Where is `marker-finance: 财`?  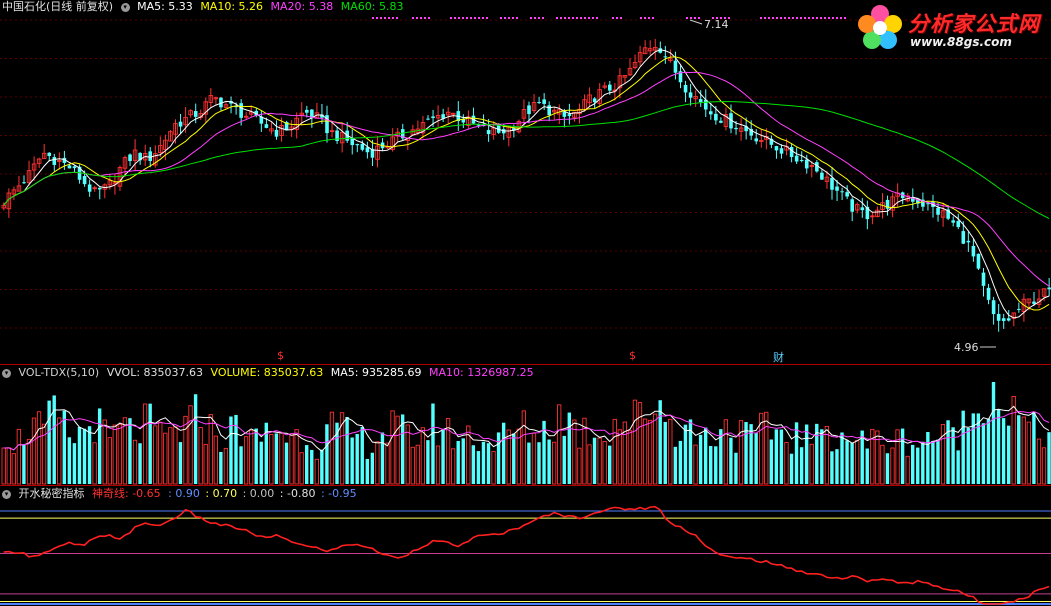 marker-finance: 财 is located at coordinates (778, 357).